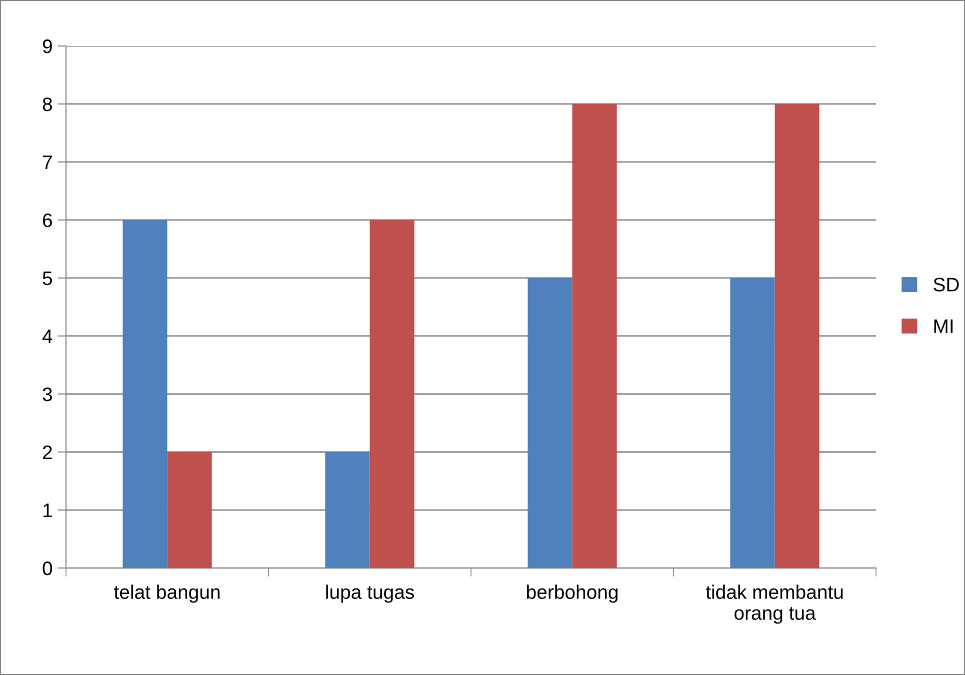 The height and width of the screenshot is (675, 965). I want to click on y-tick-label: 9, so click(47, 46).